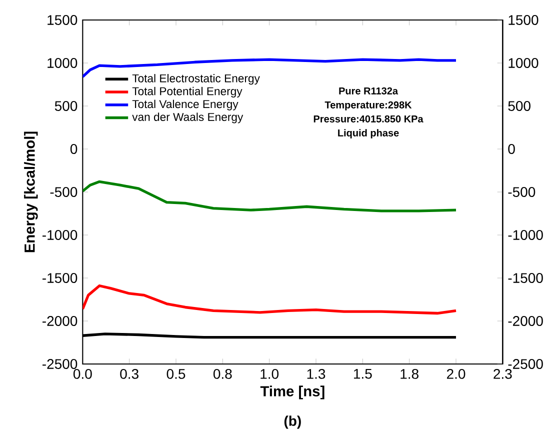 This screenshot has width=556, height=432. I want to click on x-tick-label: 0.5, so click(176, 373).